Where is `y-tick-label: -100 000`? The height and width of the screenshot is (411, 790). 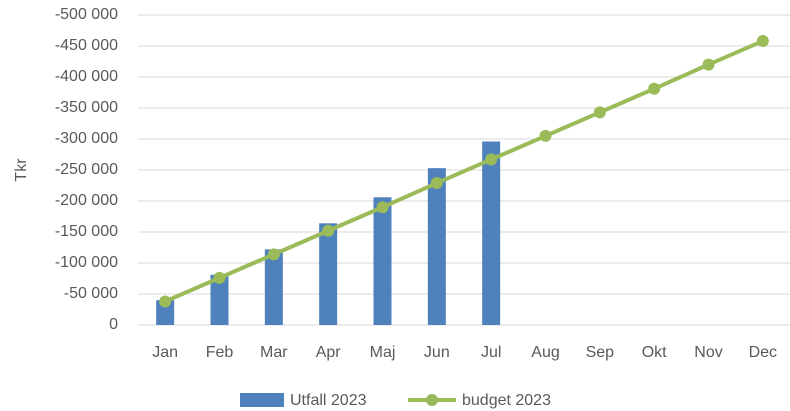 y-tick-label: -100 000 is located at coordinates (86, 262).